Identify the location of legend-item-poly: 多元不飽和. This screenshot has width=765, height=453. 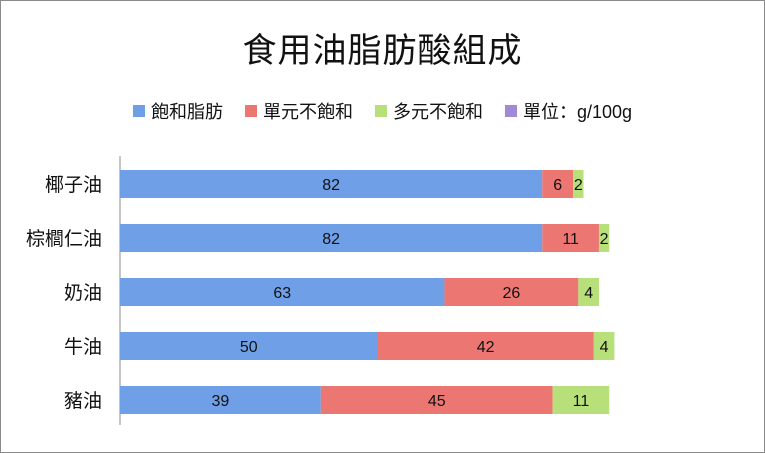
(428, 111).